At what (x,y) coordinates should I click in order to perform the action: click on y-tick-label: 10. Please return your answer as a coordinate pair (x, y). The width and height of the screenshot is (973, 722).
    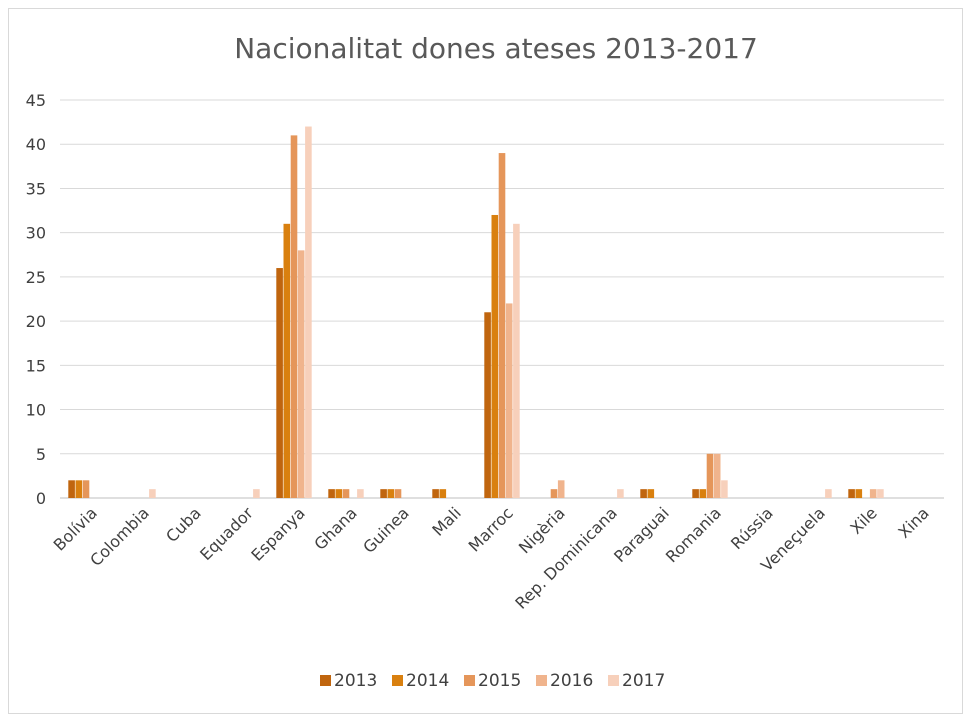
    Looking at the image, I should click on (36, 410).